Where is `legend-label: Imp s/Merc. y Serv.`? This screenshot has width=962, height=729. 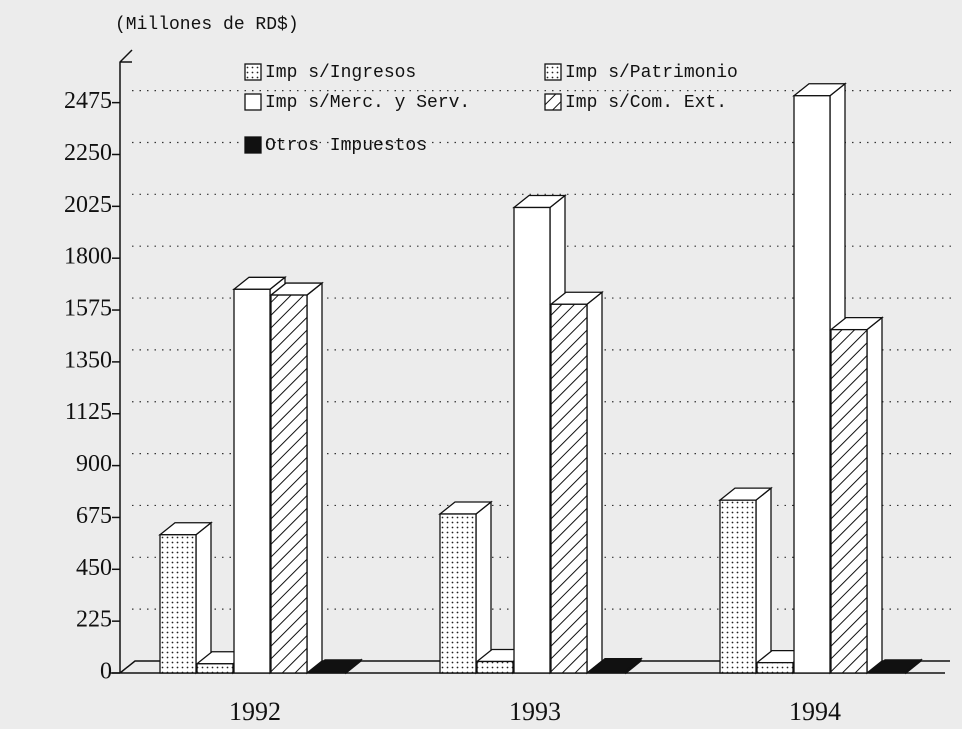
legend-label: Imp s/Merc. y Serv. is located at coordinates (367, 103).